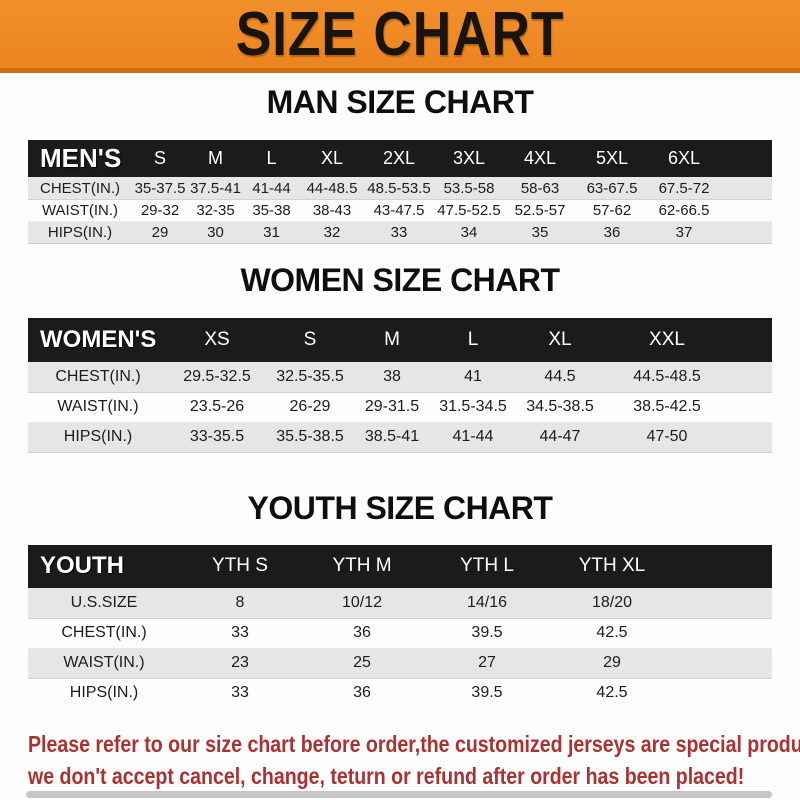  Describe the element at coordinates (160, 188) in the screenshot. I see `value-cell: 35-37.5` at that location.